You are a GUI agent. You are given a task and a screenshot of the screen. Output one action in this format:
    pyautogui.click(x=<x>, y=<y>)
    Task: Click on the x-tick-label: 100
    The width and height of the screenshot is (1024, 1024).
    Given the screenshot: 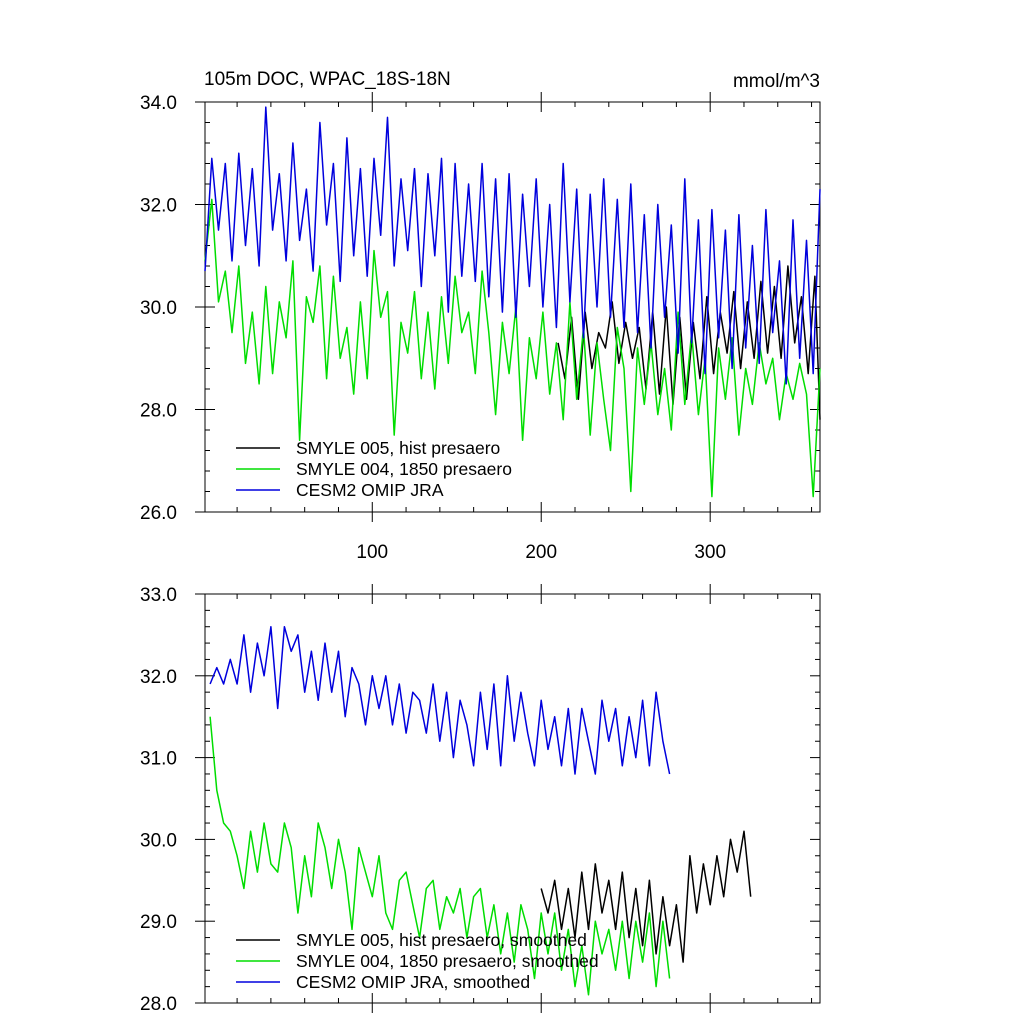 What is the action you would take?
    pyautogui.click(x=372, y=552)
    